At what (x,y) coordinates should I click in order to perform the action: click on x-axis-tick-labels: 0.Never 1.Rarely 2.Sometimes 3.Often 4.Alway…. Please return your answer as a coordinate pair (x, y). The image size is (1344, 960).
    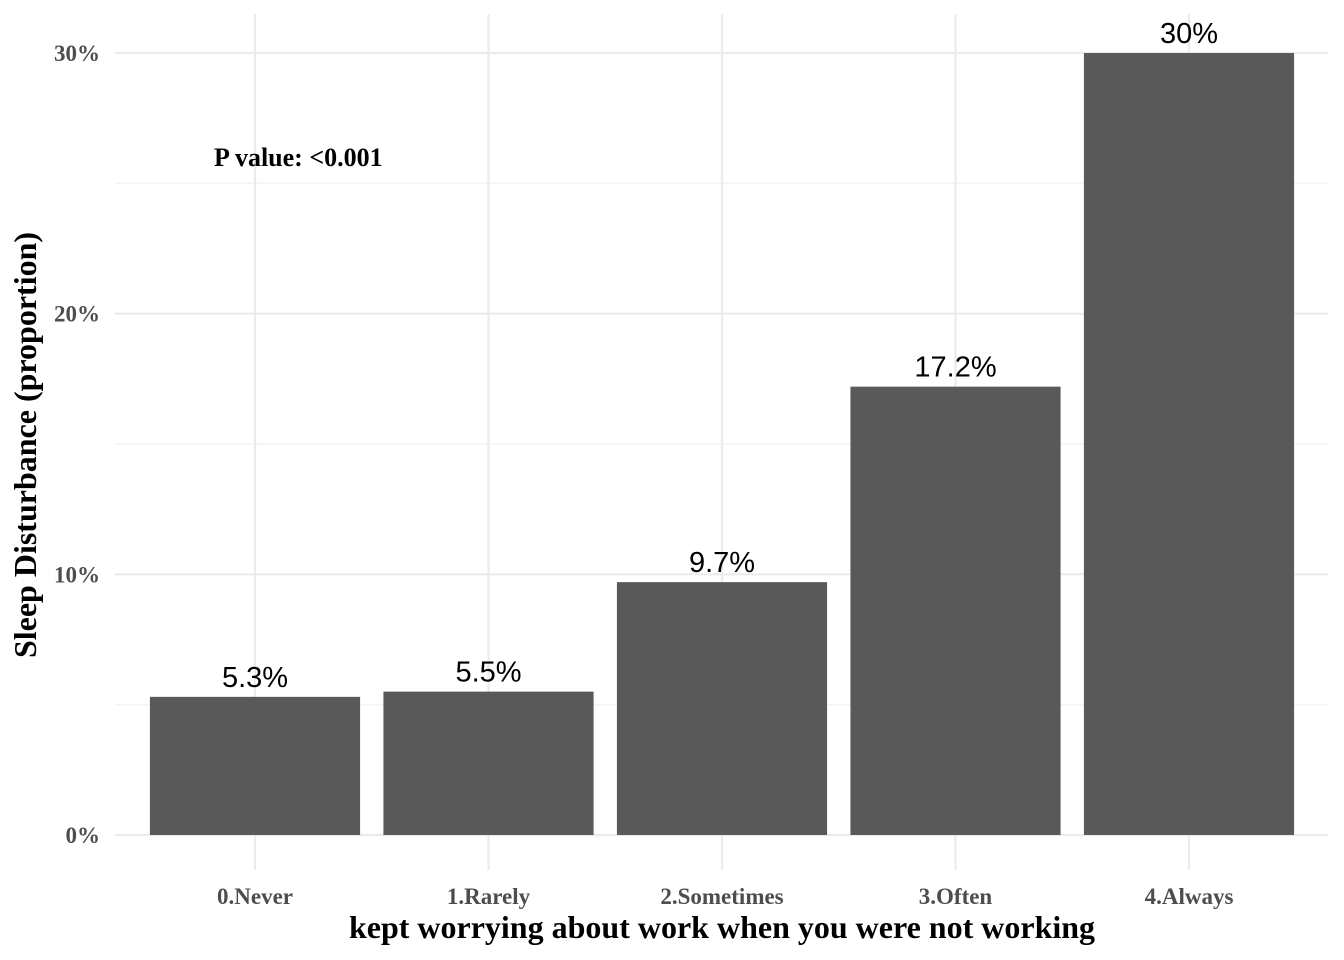
    Looking at the image, I should click on (725, 896).